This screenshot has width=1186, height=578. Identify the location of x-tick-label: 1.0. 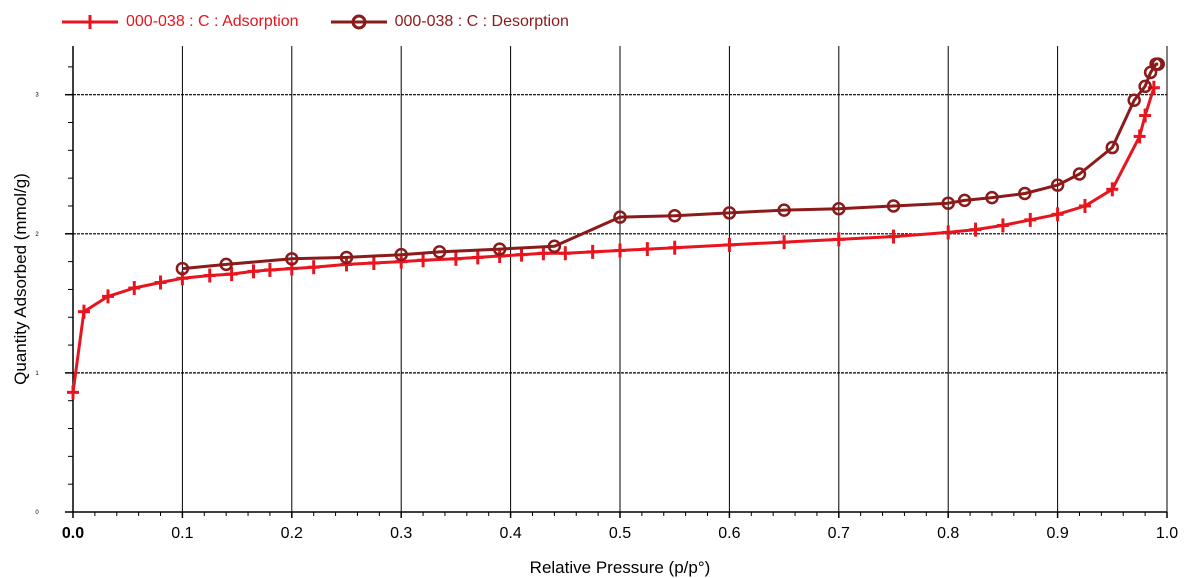
(1167, 533).